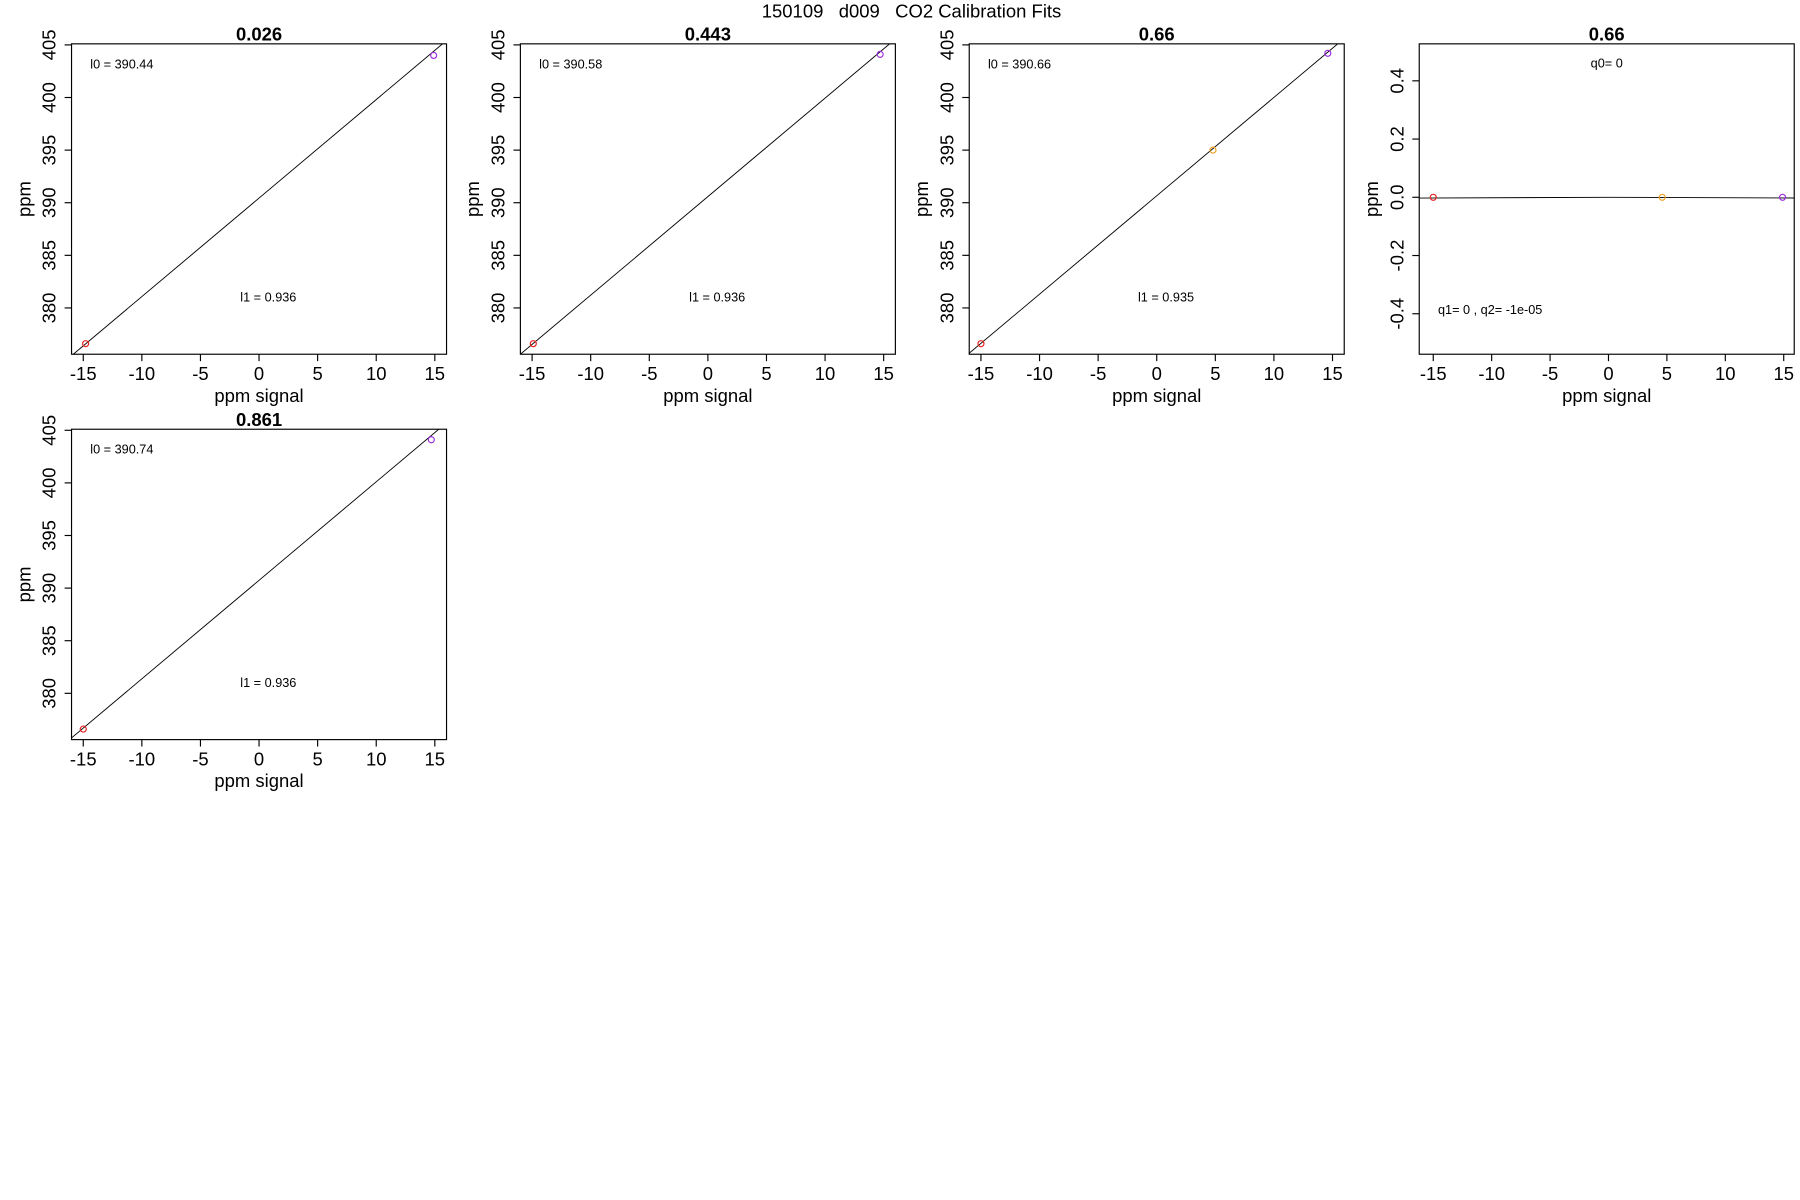 This screenshot has width=1800, height=1200. Describe the element at coordinates (912, 11) in the screenshot. I see `figure-title: 150109 d009 CO2 Calibration Fits` at that location.